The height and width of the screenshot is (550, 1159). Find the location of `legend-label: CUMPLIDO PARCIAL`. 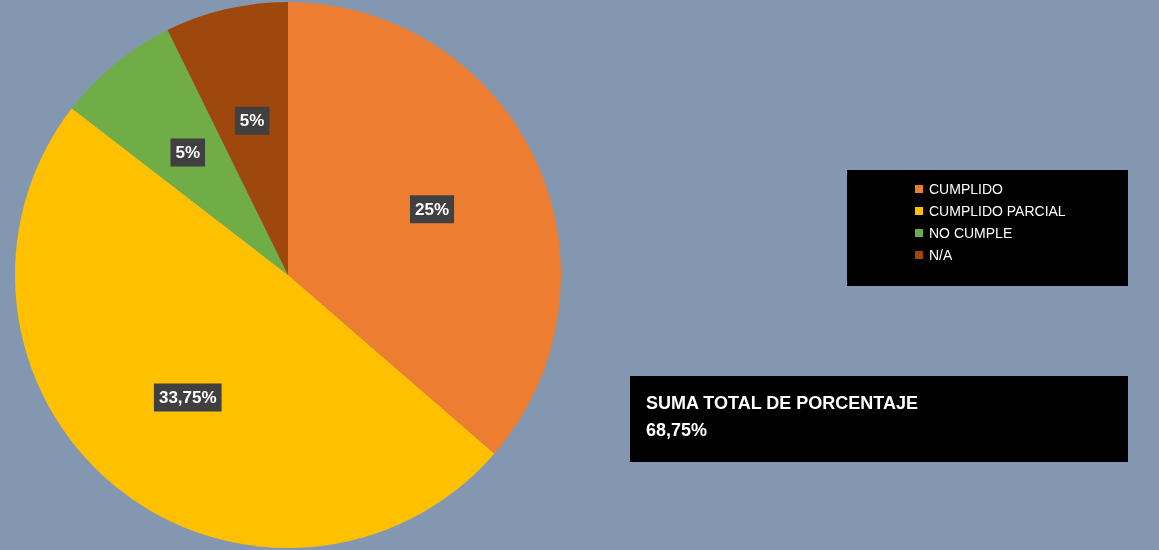

legend-label: CUMPLIDO PARCIAL is located at coordinates (997, 211).